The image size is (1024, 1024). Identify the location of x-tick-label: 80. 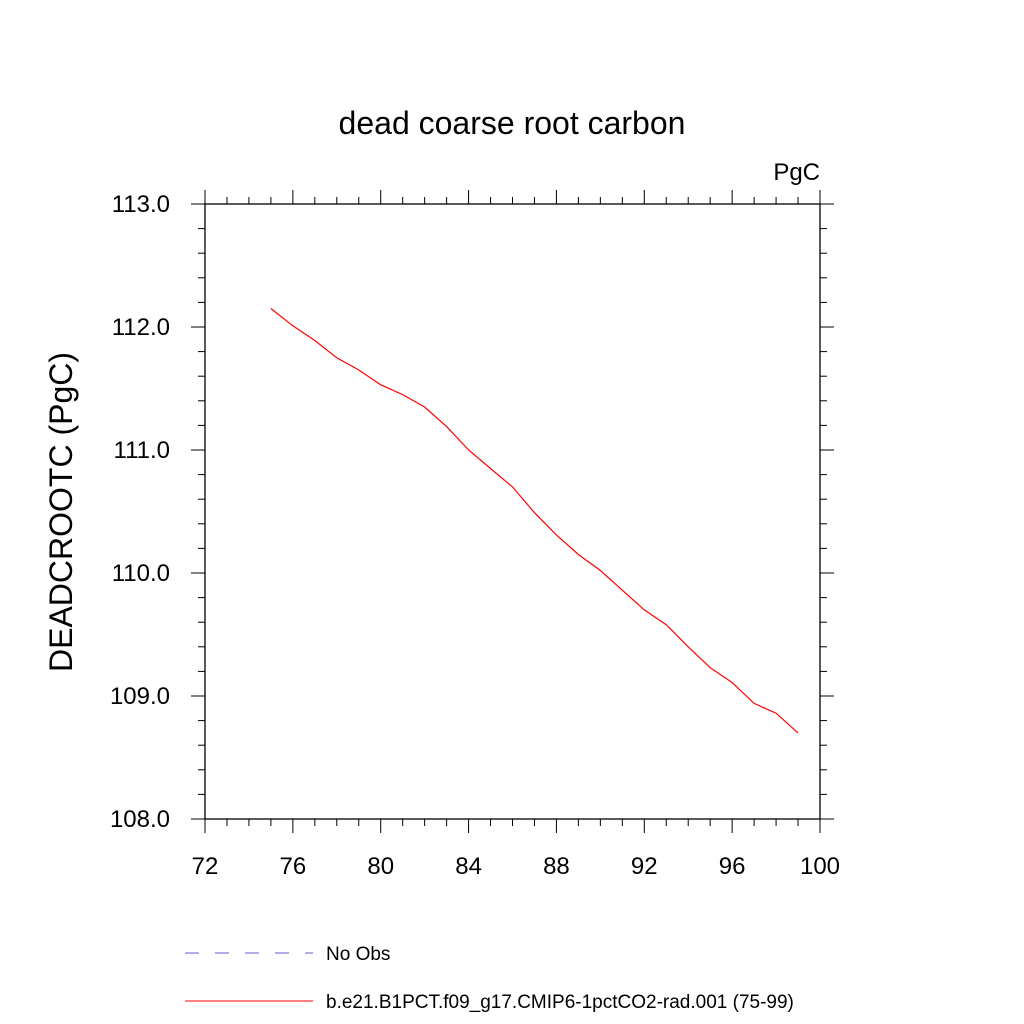
(380, 866).